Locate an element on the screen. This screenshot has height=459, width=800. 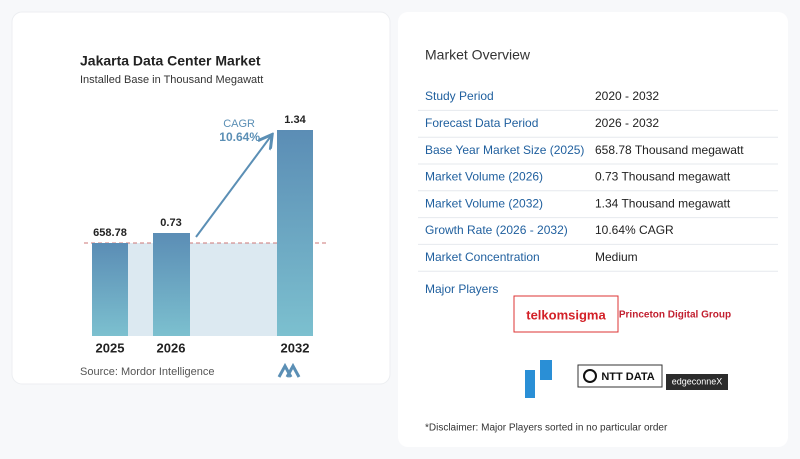
logo-circle is located at coordinates (590, 376).